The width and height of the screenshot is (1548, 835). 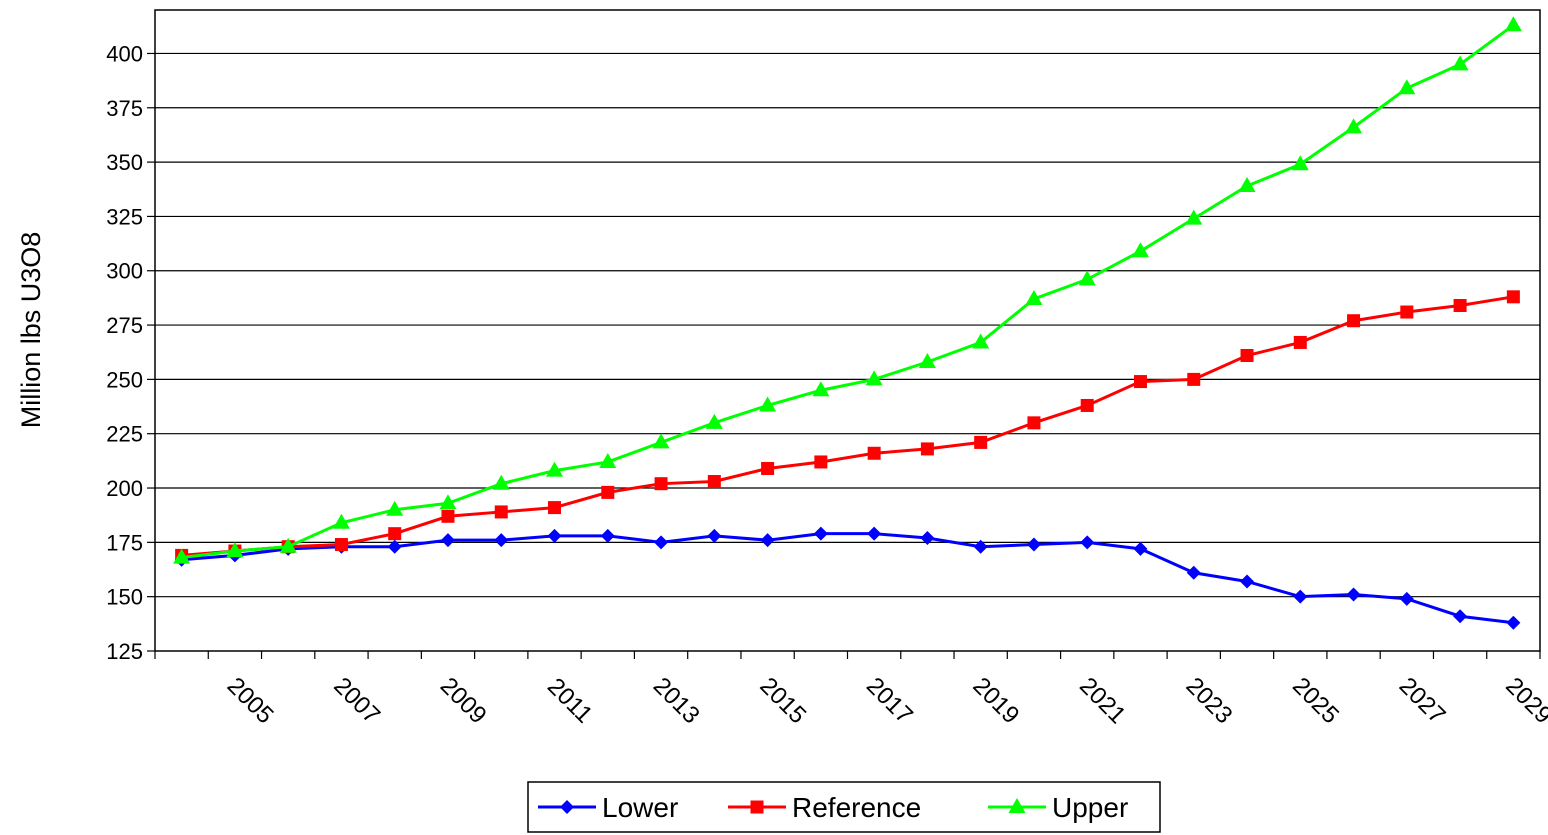 What do you see at coordinates (889, 700) in the screenshot?
I see `x-tick-label: 2017` at bounding box center [889, 700].